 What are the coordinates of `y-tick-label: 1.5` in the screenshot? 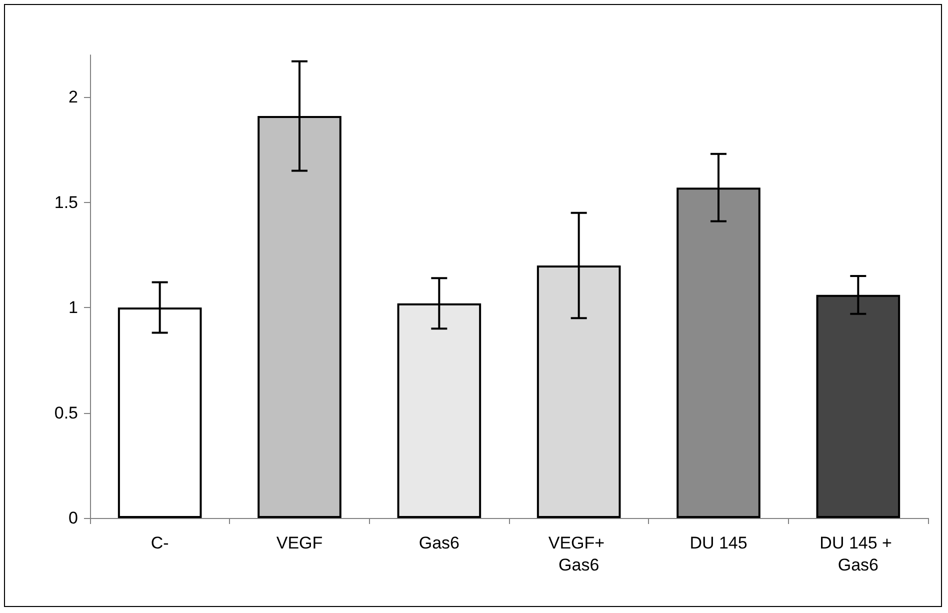 It's located at (66, 202).